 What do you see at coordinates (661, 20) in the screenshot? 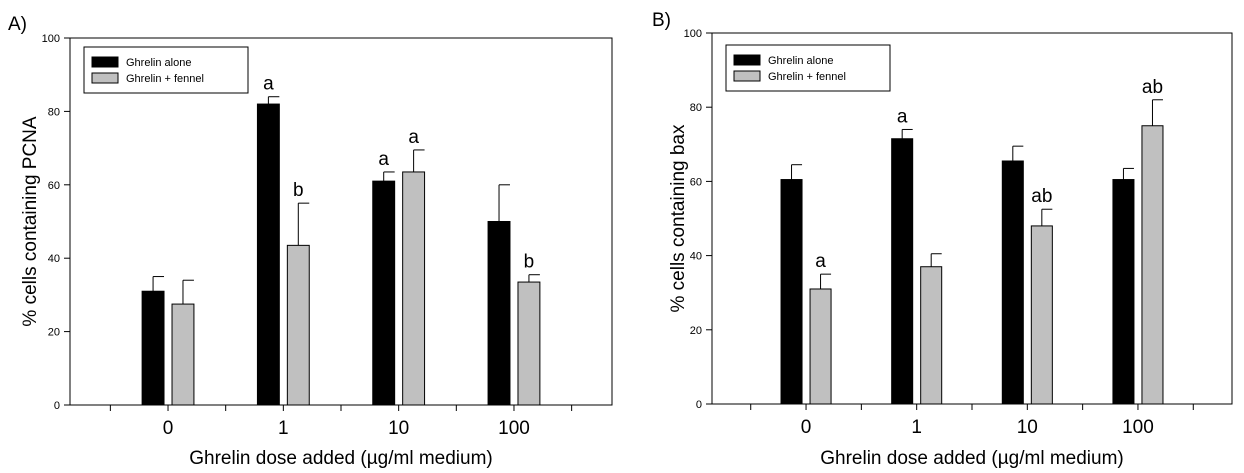
I see `panel-label: B)` at bounding box center [661, 20].